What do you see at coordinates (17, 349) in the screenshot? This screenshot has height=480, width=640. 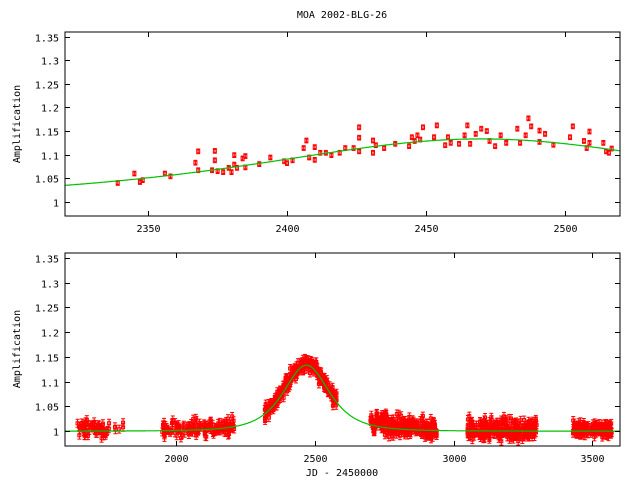 I see `bottom-y-axis-label: Amplification` at bounding box center [17, 349].